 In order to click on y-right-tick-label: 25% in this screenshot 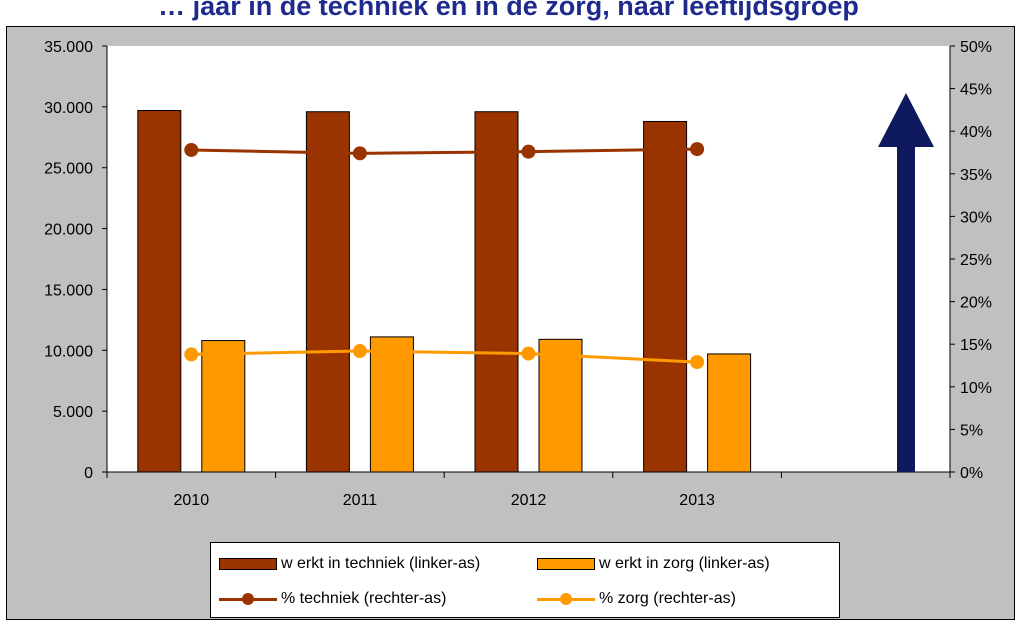, I will do `click(976, 260)`.